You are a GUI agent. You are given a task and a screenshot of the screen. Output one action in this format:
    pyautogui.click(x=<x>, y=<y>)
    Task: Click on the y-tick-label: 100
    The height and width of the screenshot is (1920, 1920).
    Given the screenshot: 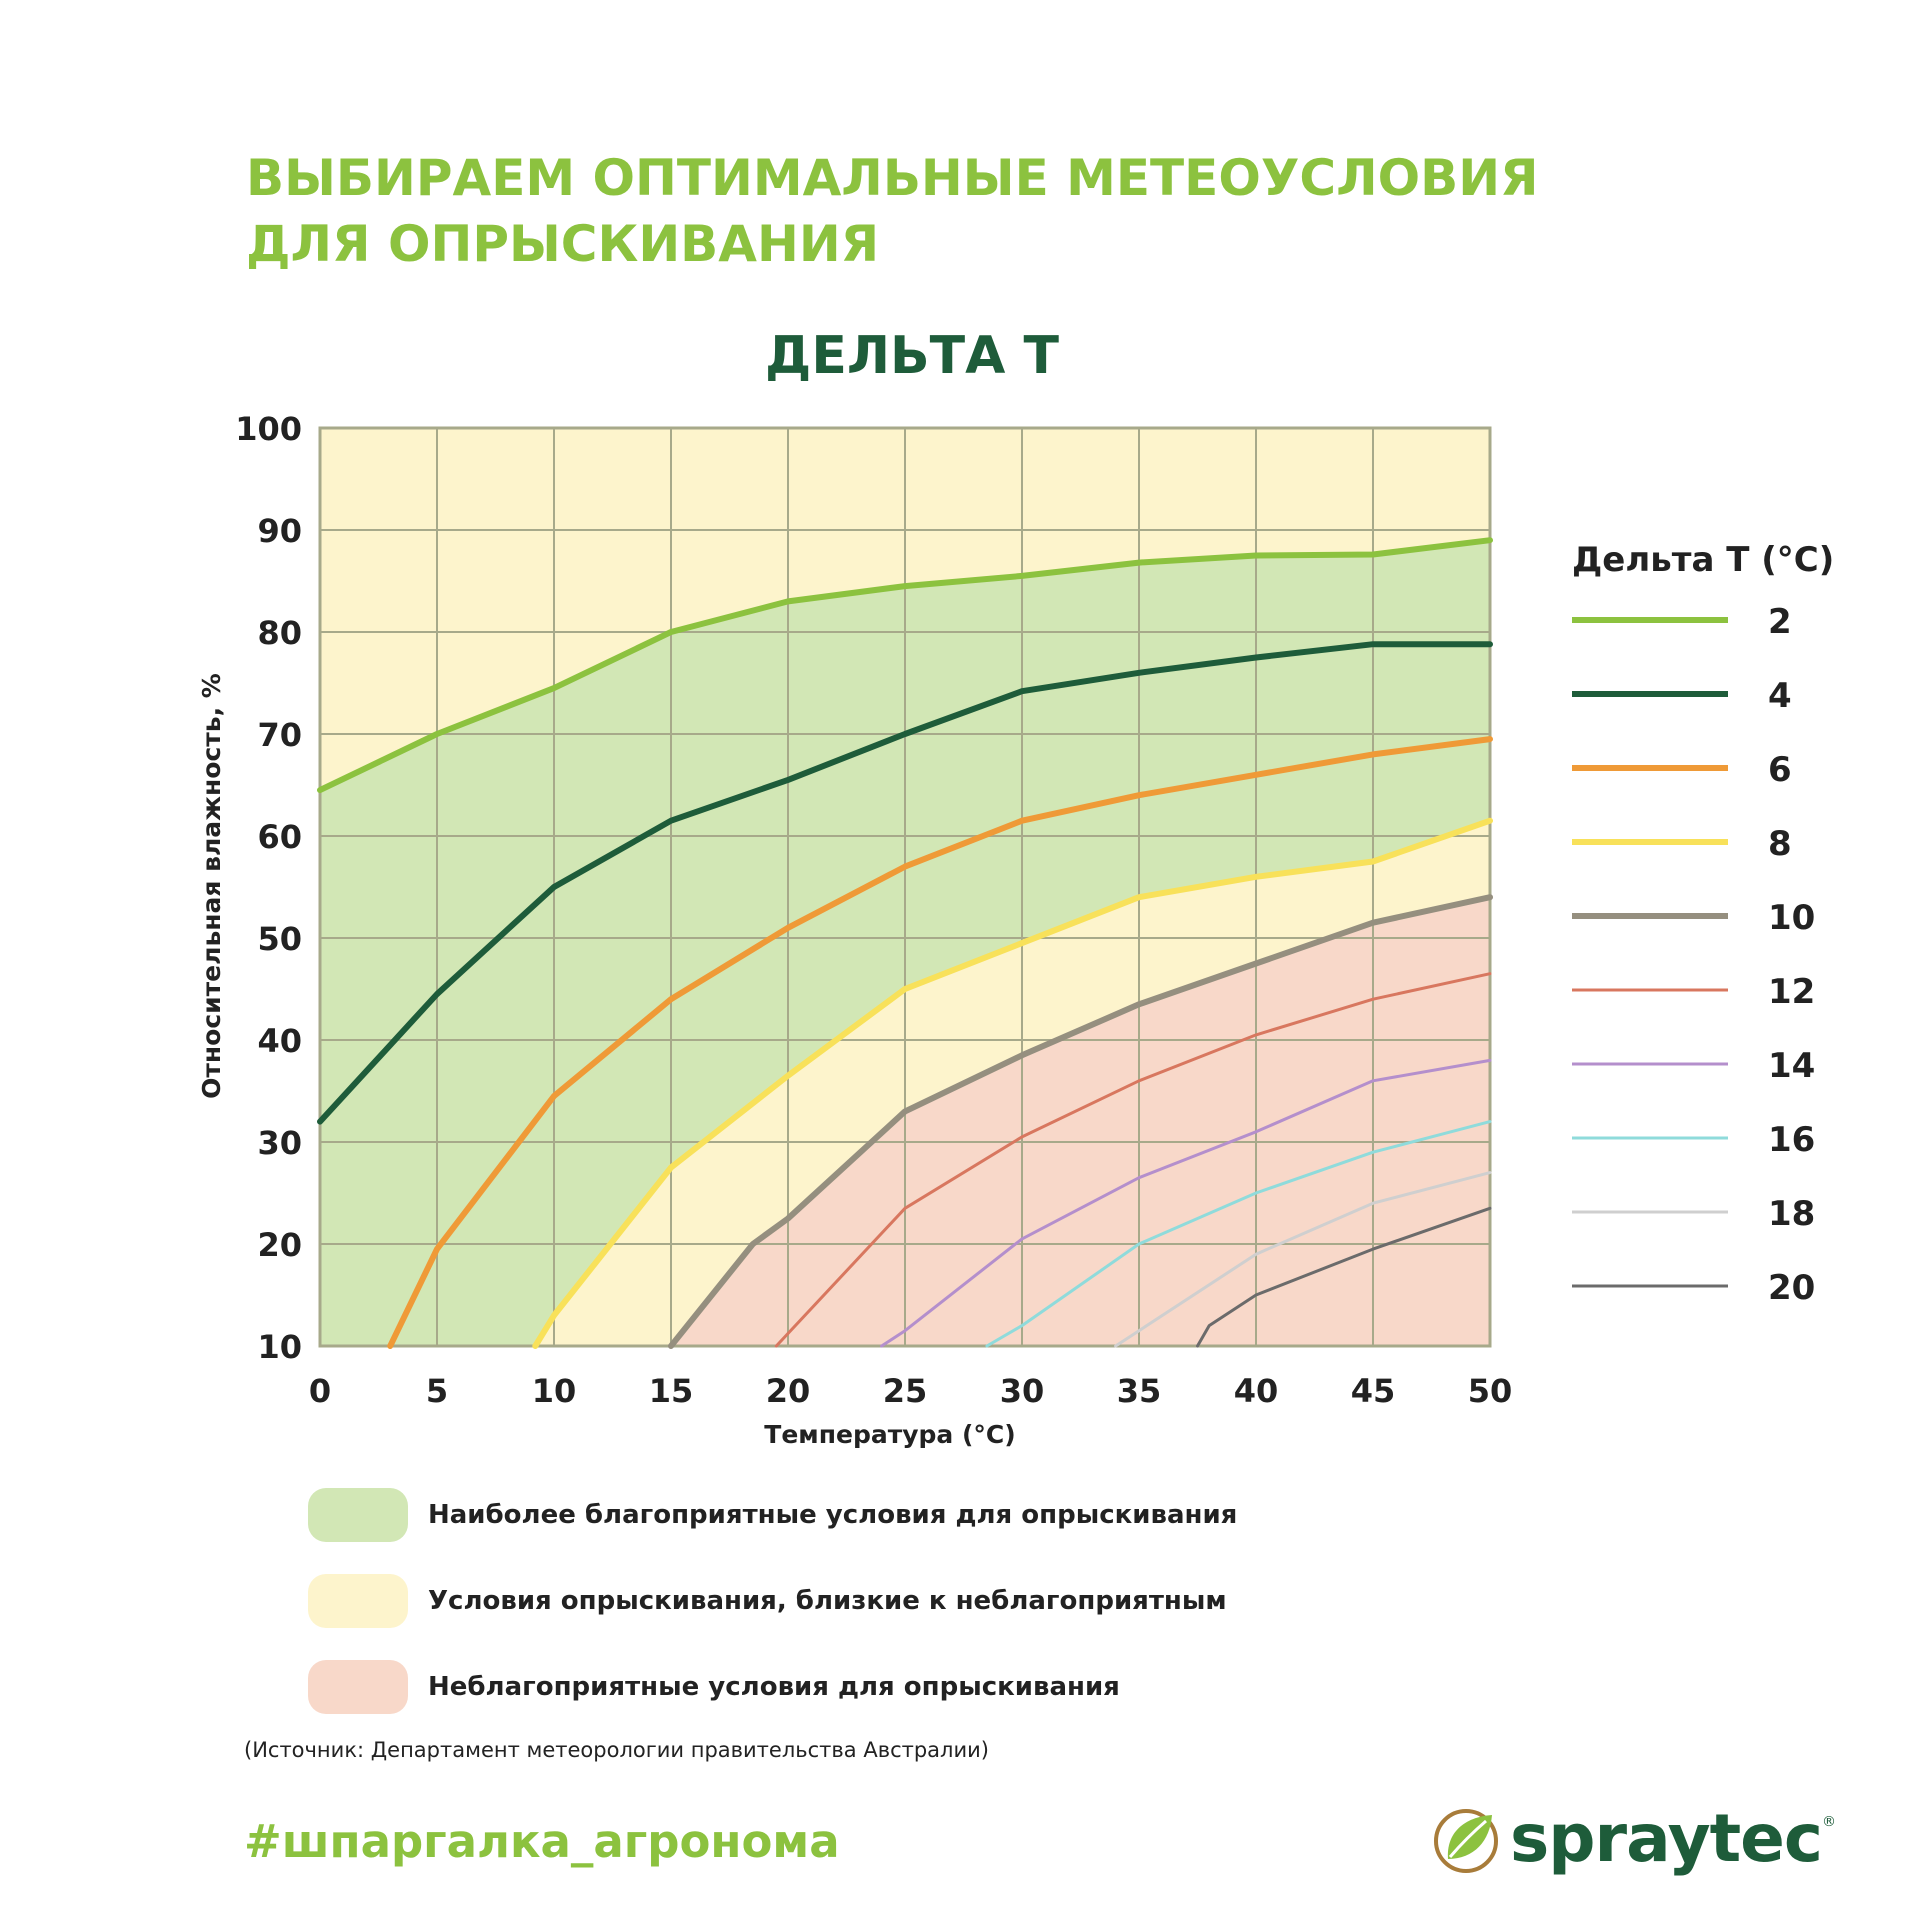 What is the action you would take?
    pyautogui.click(x=268, y=429)
    